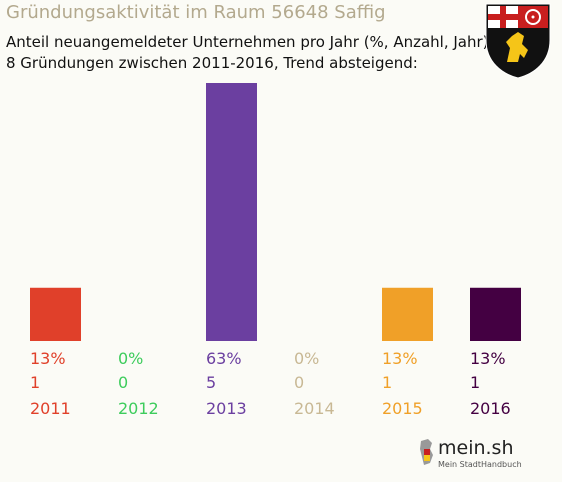 Image resolution: width=562 pixels, height=482 pixels. What do you see at coordinates (55, 314) in the screenshot?
I see `bar-2011` at bounding box center [55, 314].